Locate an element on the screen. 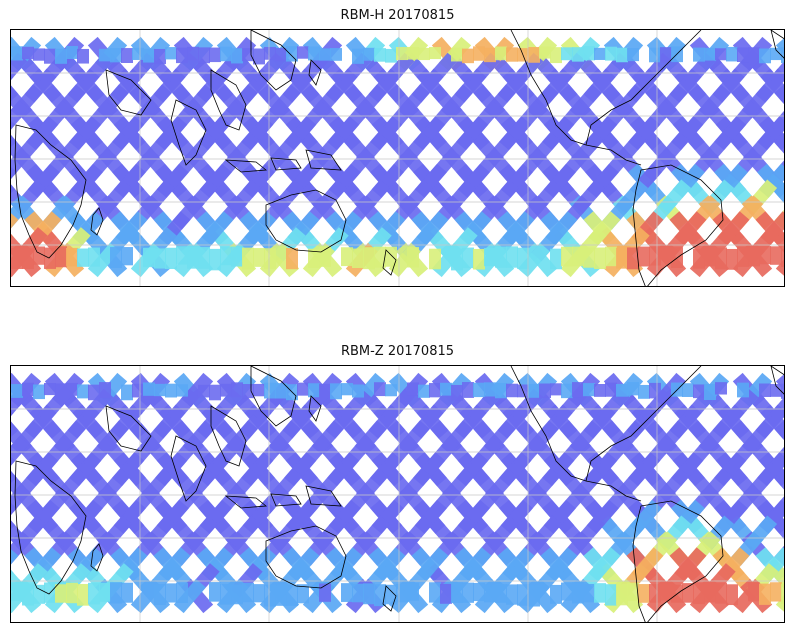 This screenshot has width=794, height=633. panel-title: RBM-H 20170815 is located at coordinates (397, 15).